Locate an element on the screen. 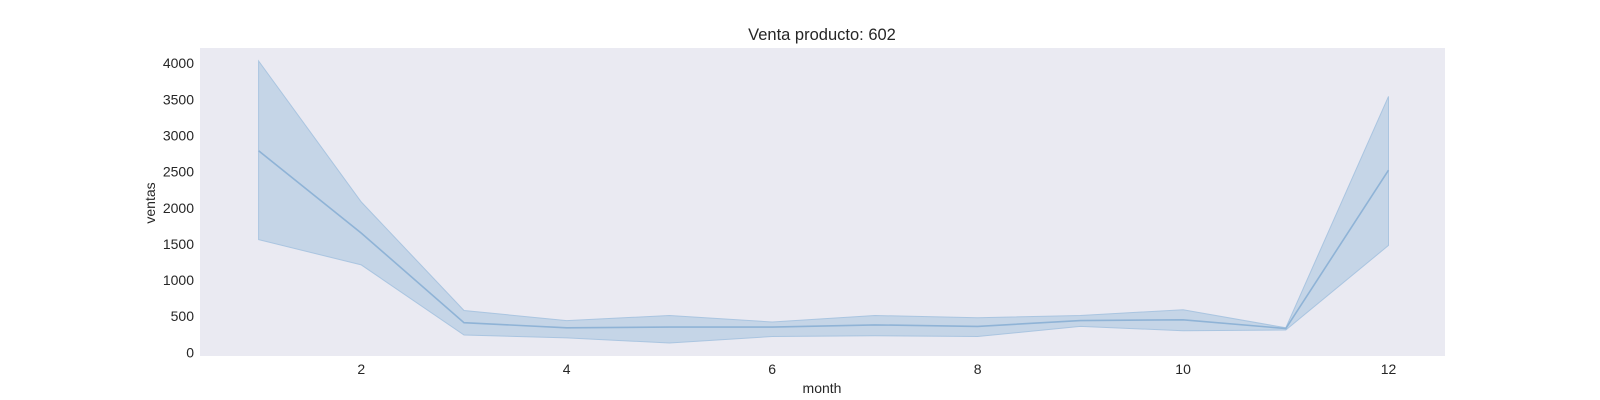 The image size is (1600, 400). y-tick-label: 2000 is located at coordinates (178, 208).